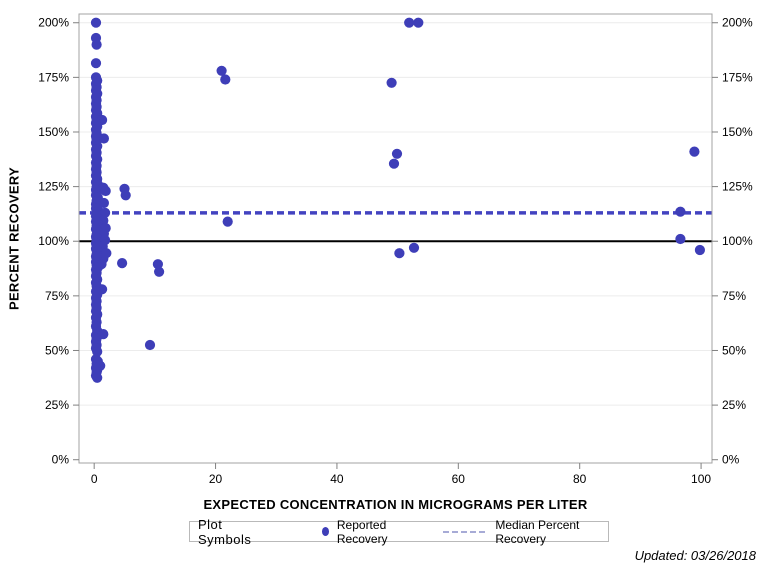 This screenshot has height=576, width=768. I want to click on y-tick-label-left: 50%, so click(57, 350).